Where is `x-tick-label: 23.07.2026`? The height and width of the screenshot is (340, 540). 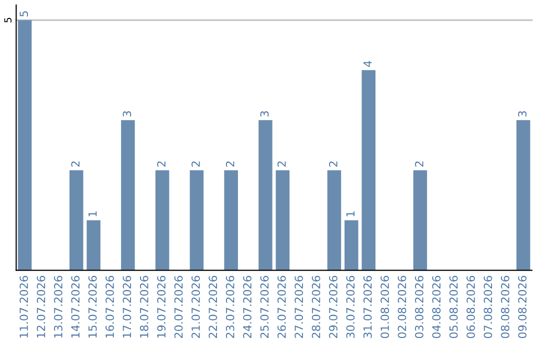
x-tick-label: 23.07.2026 is located at coordinates (230, 307).